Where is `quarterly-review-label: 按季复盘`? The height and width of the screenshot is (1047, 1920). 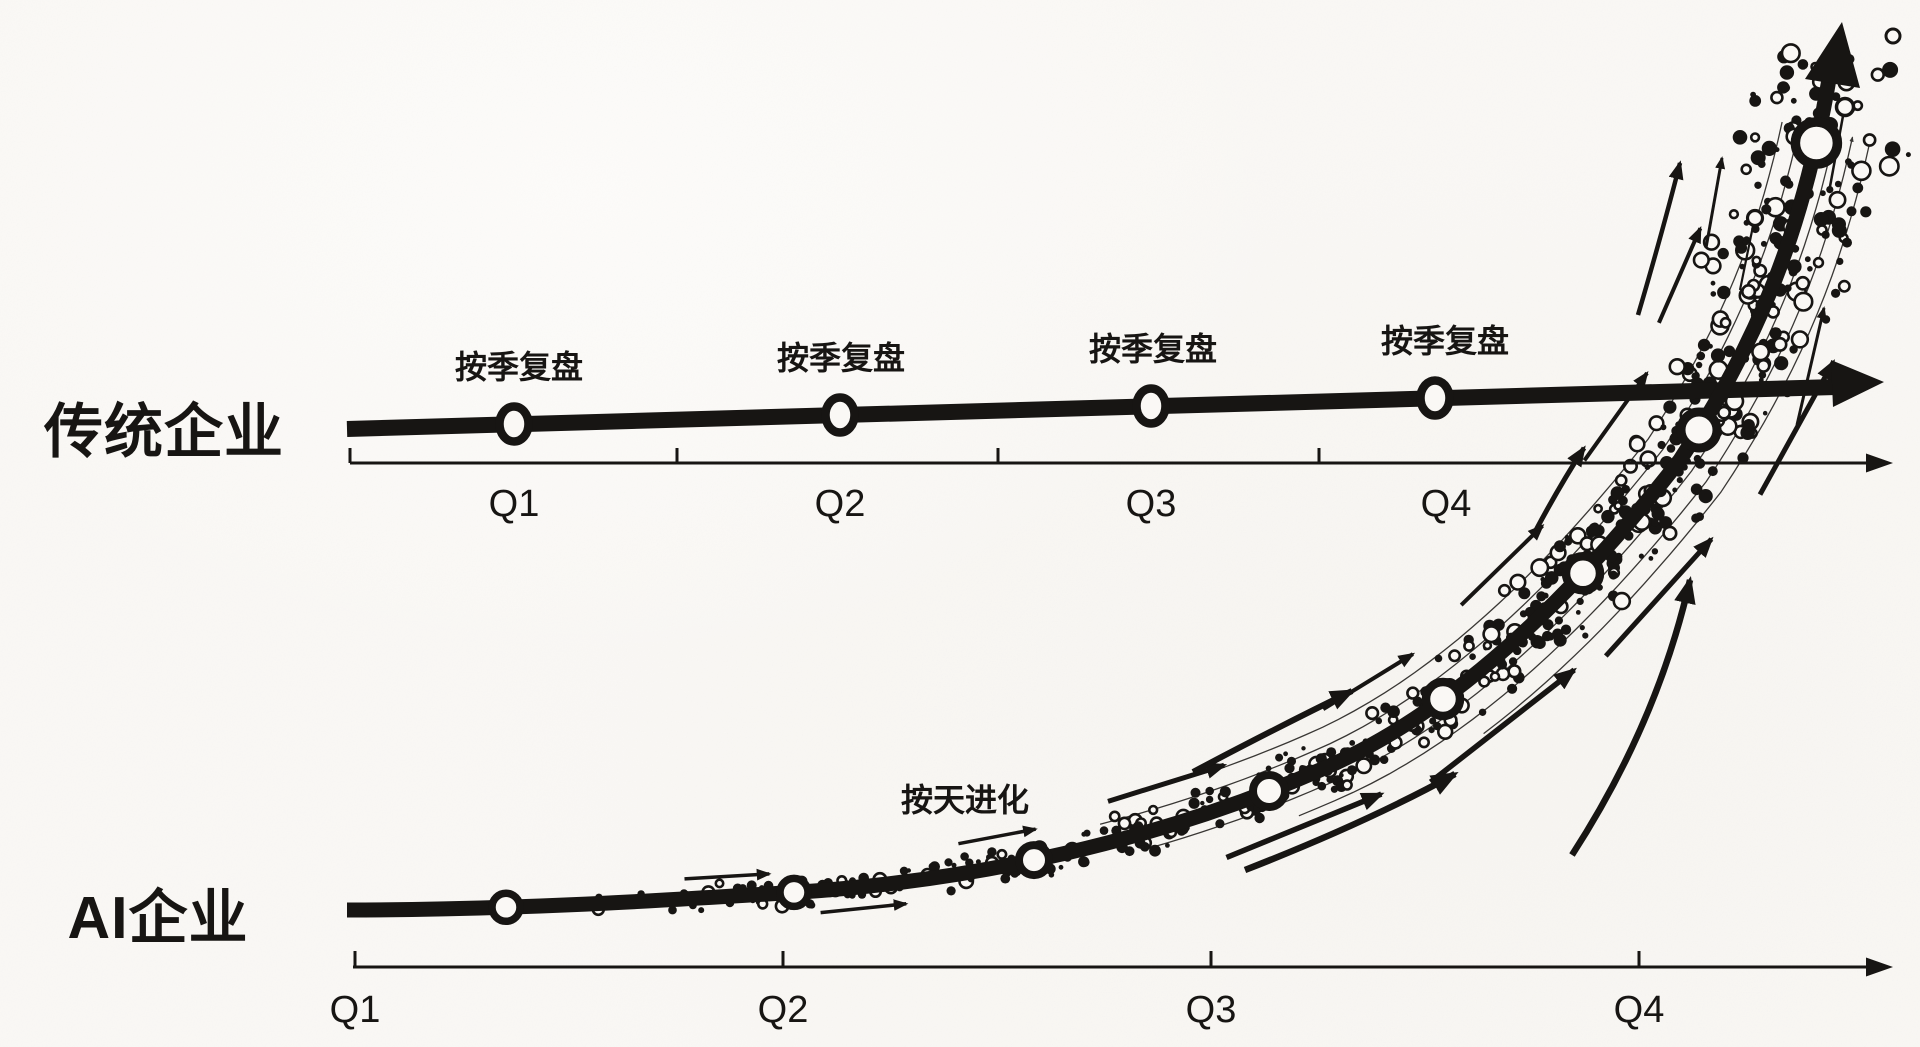
quarterly-review-label: 按季复盘 is located at coordinates (1445, 341).